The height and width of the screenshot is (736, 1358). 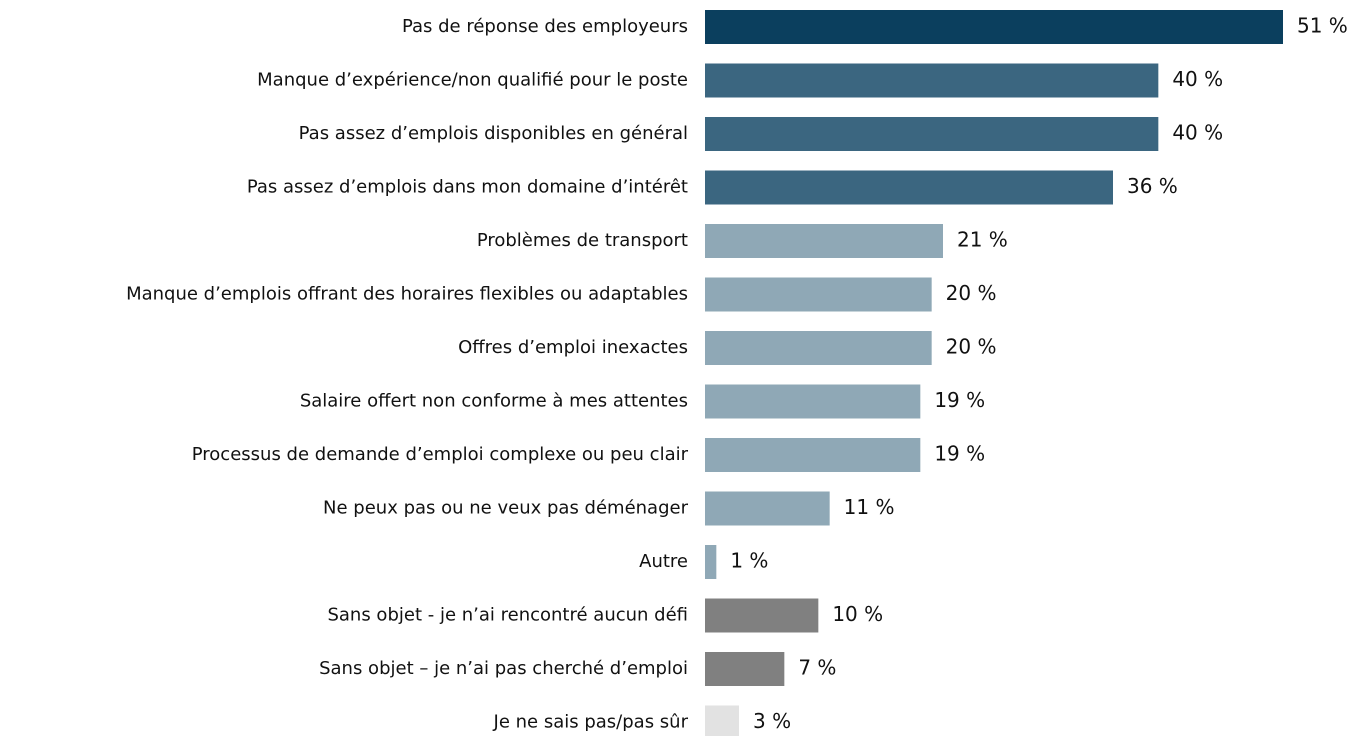 What do you see at coordinates (663, 561) in the screenshot?
I see `category-label: Autre` at bounding box center [663, 561].